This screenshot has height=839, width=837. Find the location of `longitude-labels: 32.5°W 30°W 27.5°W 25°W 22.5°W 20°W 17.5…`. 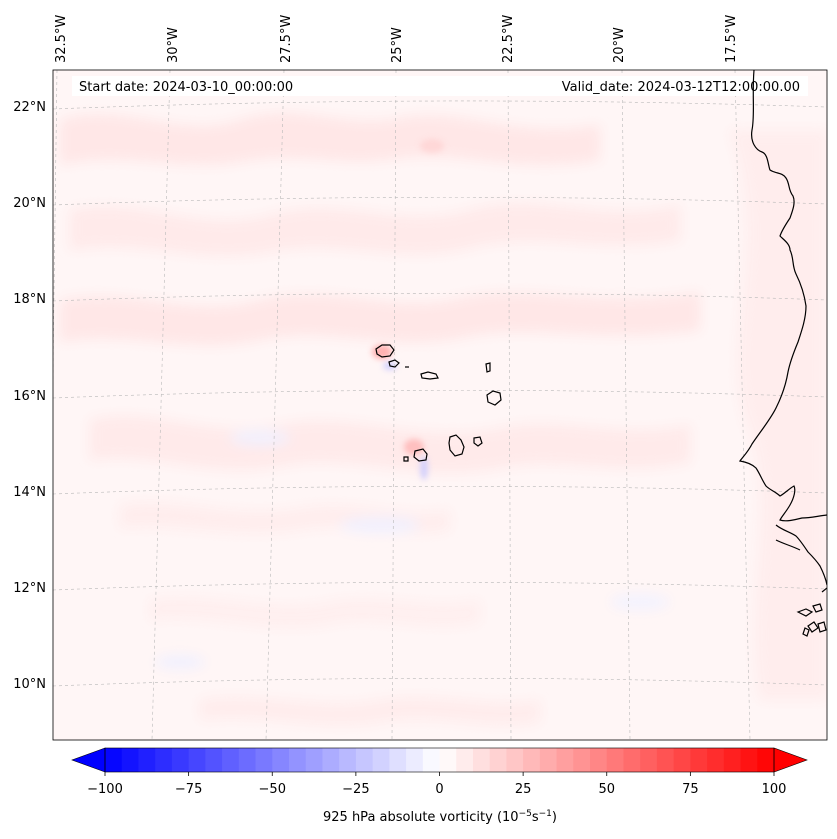

longitude-labels: 32.5°W 30°W 27.5°W 25°W 22.5°W 20°W 17.5… is located at coordinates (396, 39).